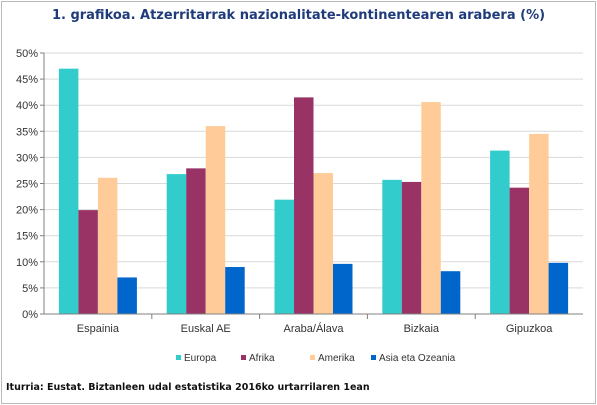 This screenshot has width=597, height=405. What do you see at coordinates (27, 237) in the screenshot?
I see `y-tick-label: 15%` at bounding box center [27, 237].